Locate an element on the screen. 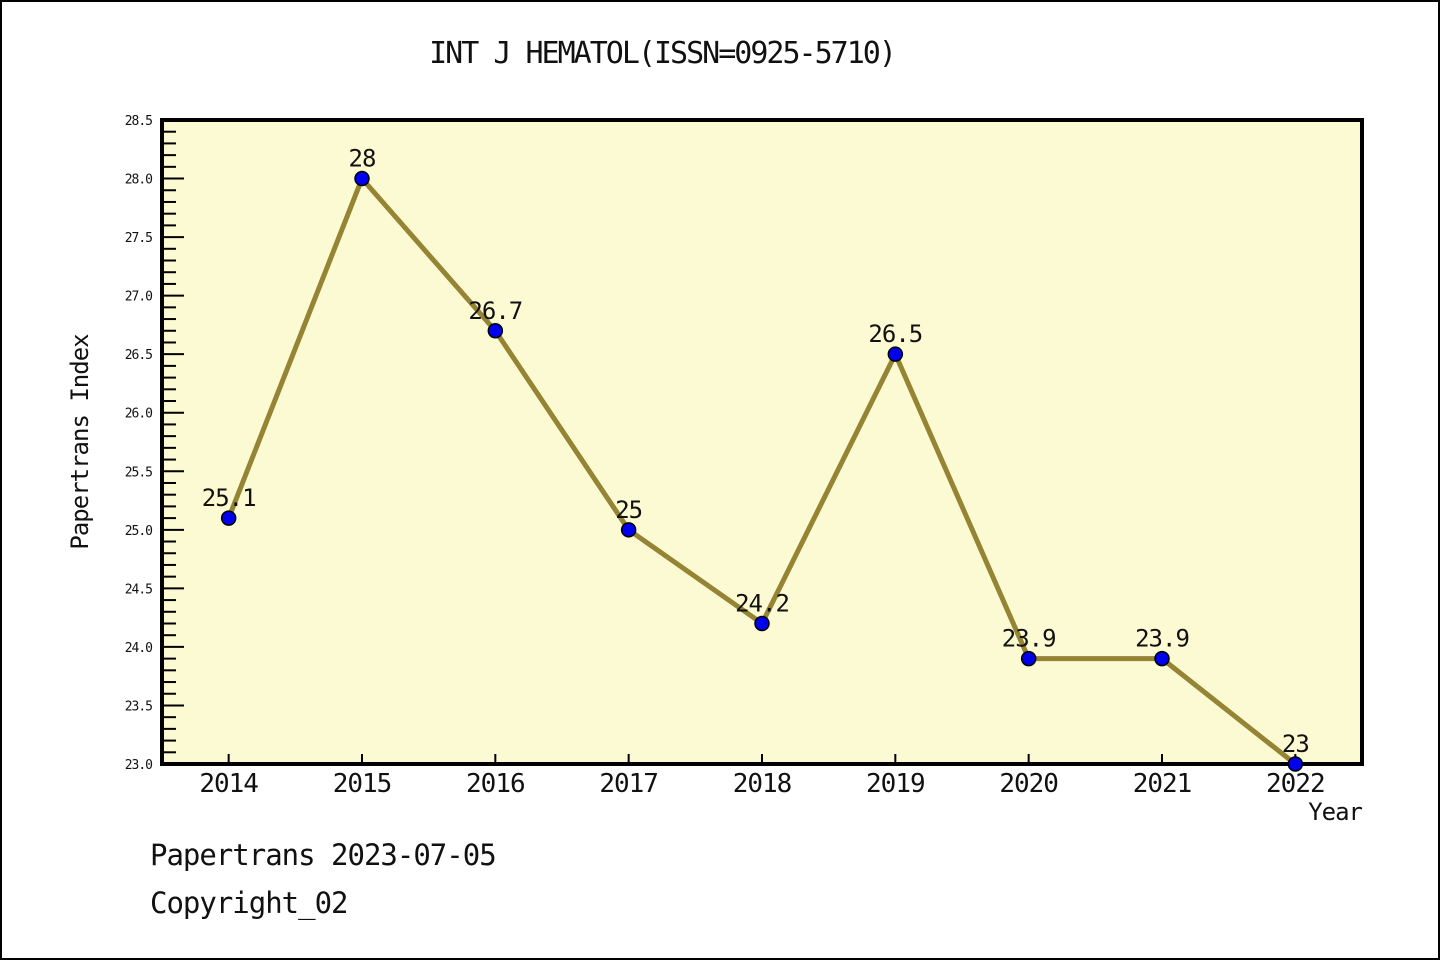 This screenshot has height=960, width=1440. data-point-label-2019: 26.5 is located at coordinates (895, 334).